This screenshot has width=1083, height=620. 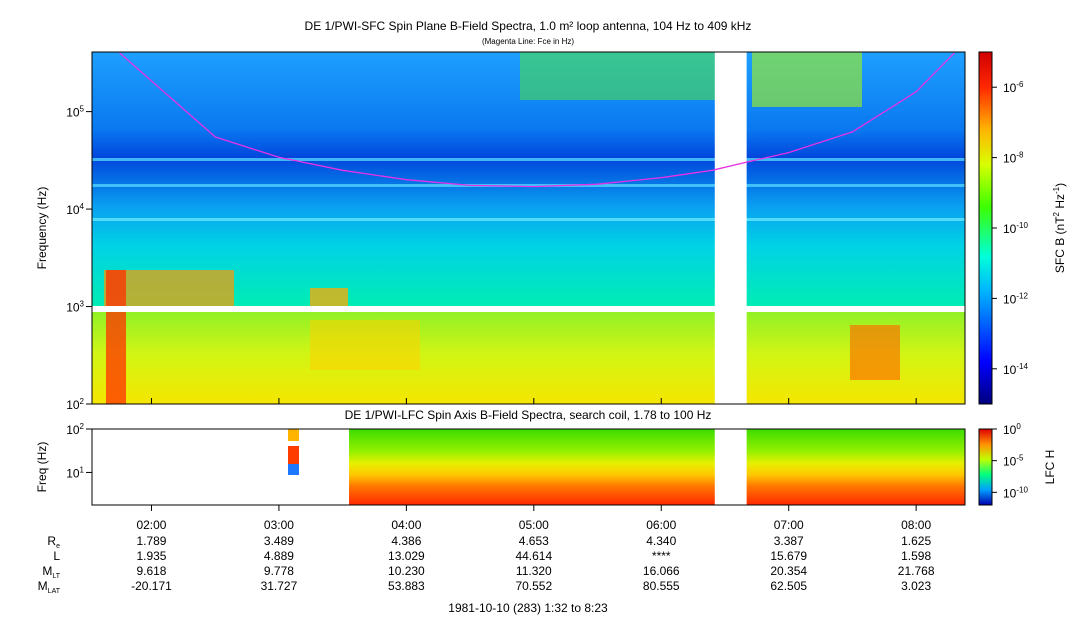 I want to click on sfc-colorbar-gradient, so click(x=985, y=228).